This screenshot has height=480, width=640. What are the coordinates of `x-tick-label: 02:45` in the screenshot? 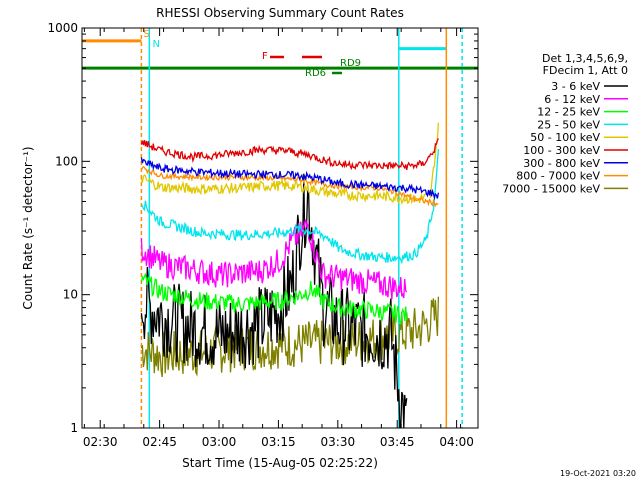 It's located at (159, 442).